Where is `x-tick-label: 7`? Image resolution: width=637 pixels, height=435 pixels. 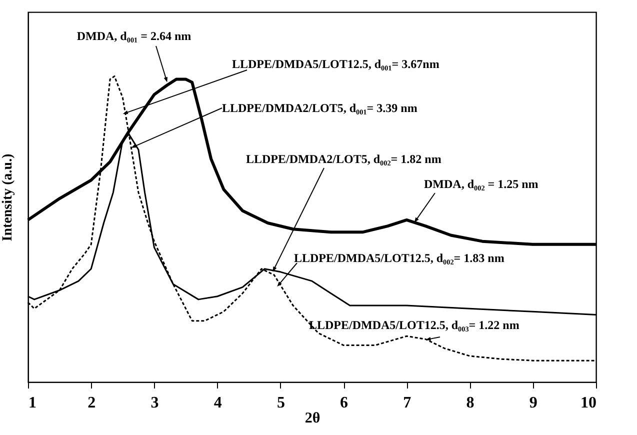
x-tick-label: 7 is located at coordinates (407, 403).